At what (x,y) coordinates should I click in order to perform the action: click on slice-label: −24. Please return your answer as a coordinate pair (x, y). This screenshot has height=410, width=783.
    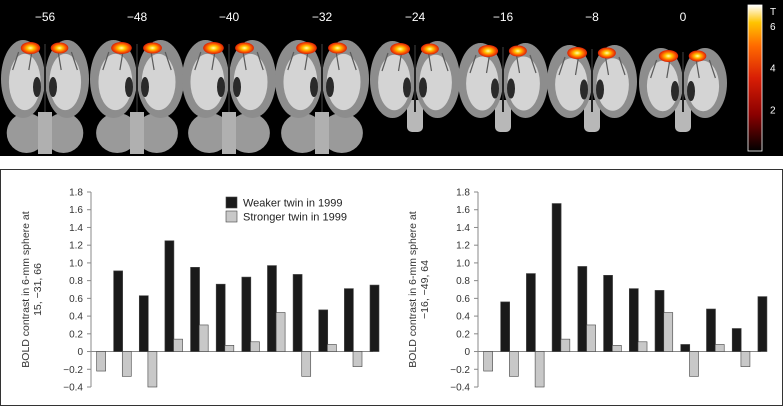
    Looking at the image, I should click on (415, 17).